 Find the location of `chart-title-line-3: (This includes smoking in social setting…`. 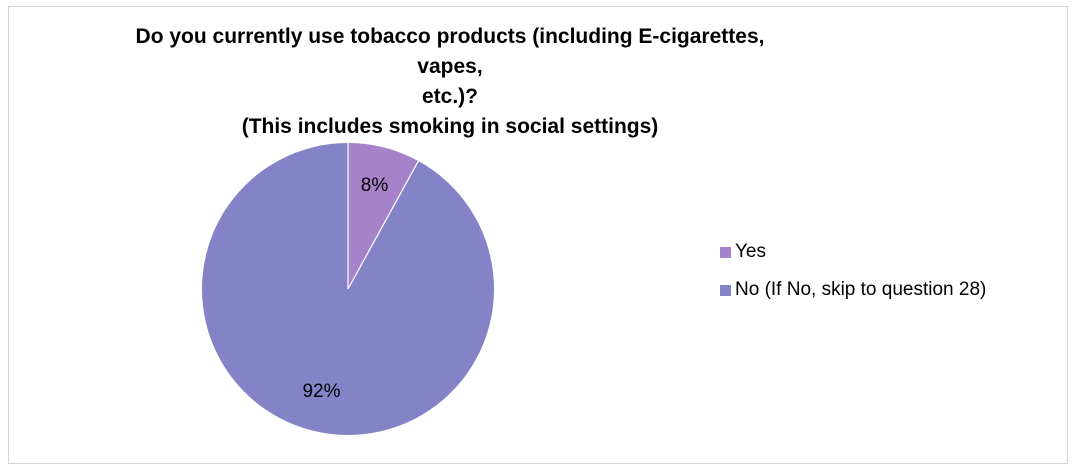

chart-title-line-3: (This includes smoking in social setting… is located at coordinates (450, 126).